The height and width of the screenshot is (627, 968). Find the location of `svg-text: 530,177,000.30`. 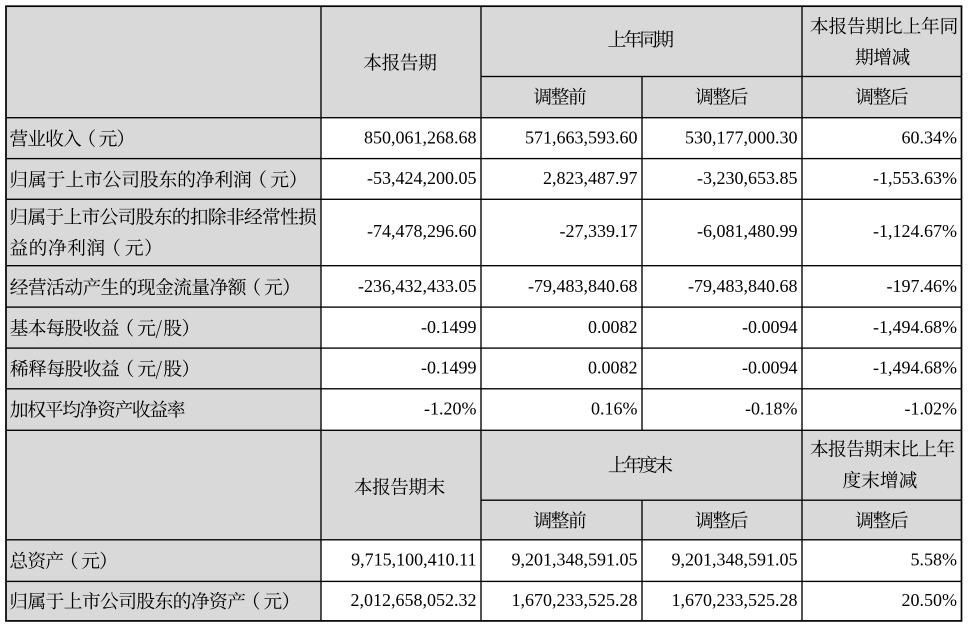

svg-text: 530,177,000.30 is located at coordinates (741, 137).